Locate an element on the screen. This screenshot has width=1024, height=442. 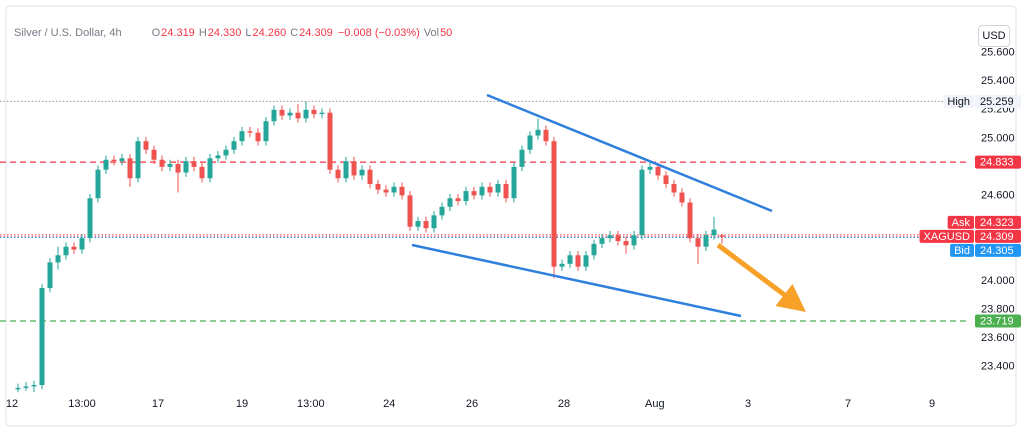
trend-line-lower is located at coordinates (576, 280).